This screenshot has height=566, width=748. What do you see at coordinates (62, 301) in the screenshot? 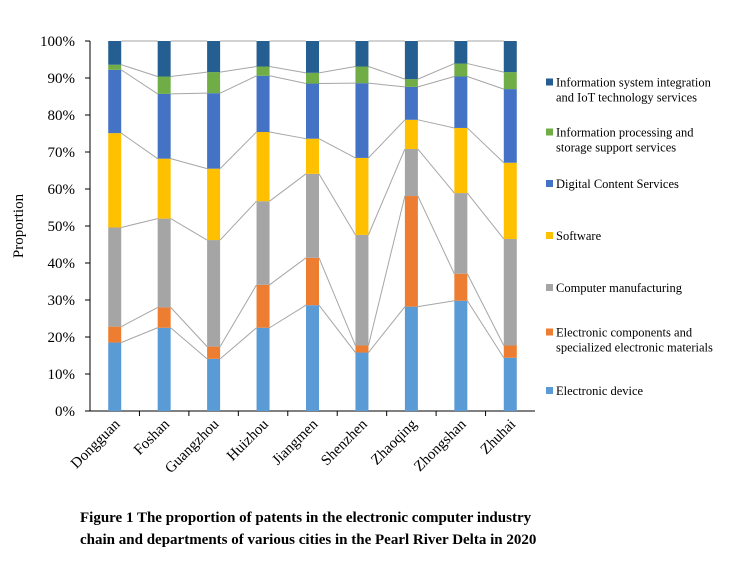
I see `y-tick-label: 30%` at bounding box center [62, 301].